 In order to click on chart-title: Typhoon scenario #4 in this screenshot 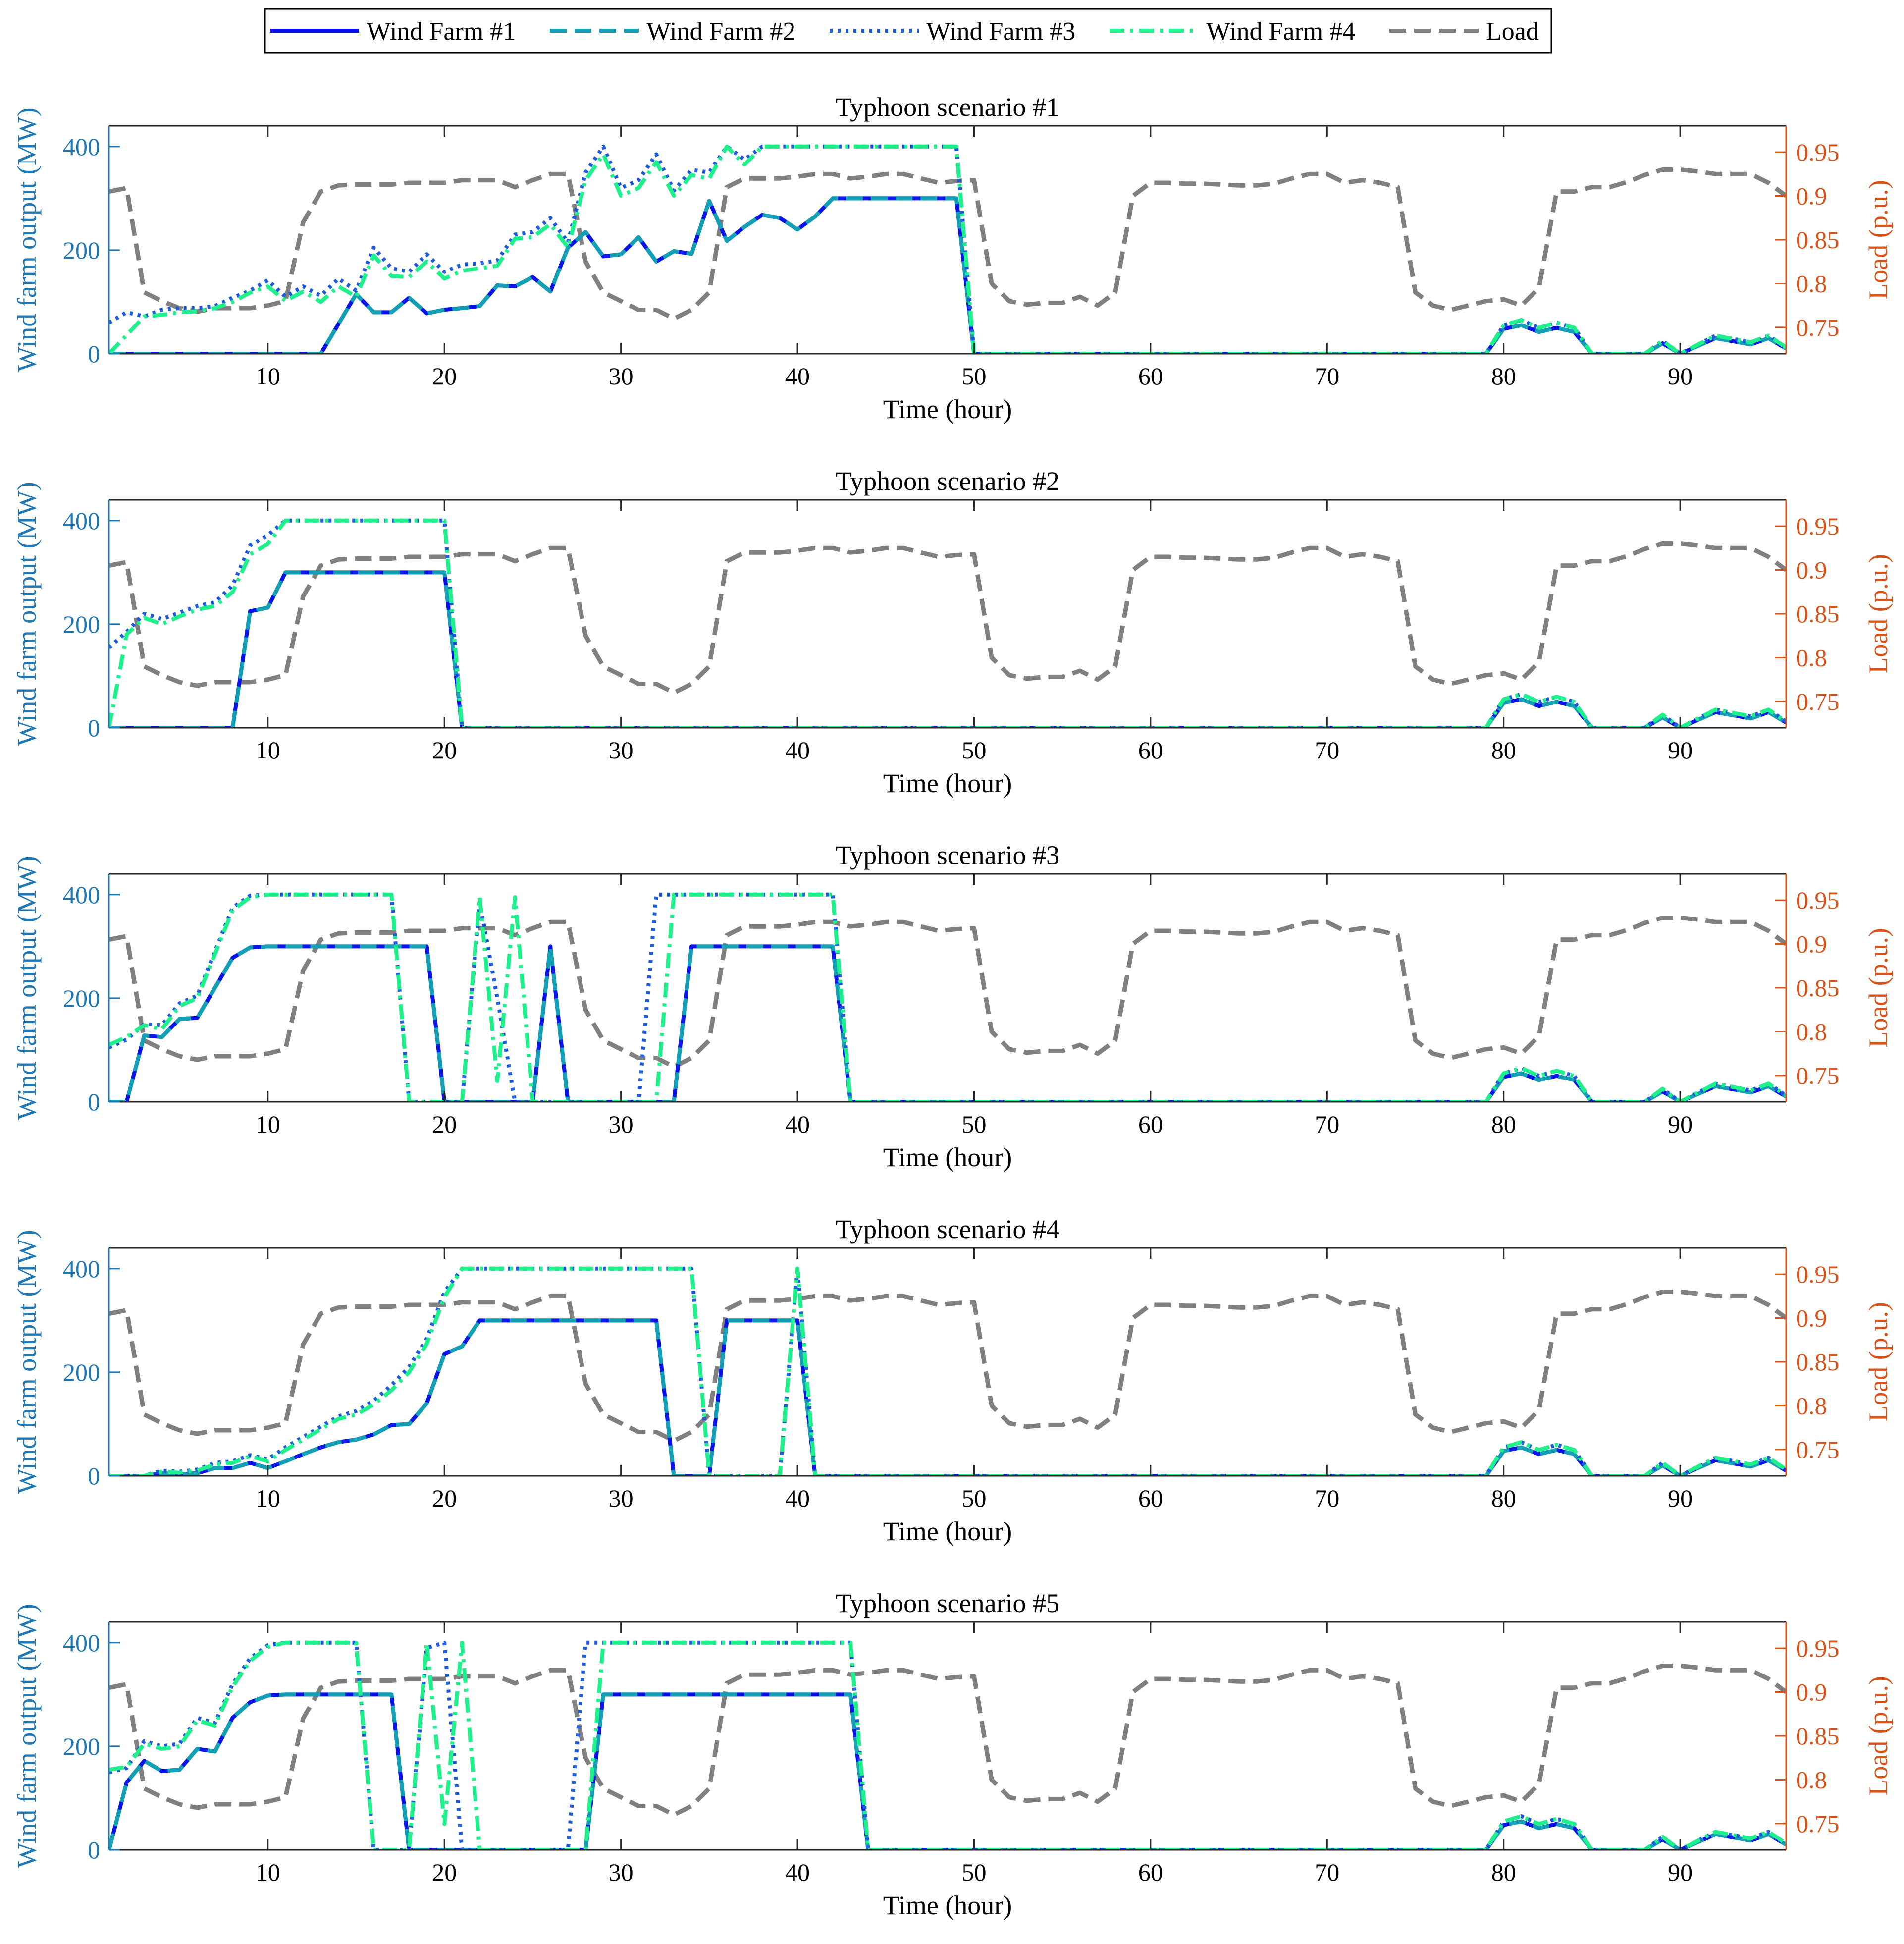, I will do `click(947, 1229)`.